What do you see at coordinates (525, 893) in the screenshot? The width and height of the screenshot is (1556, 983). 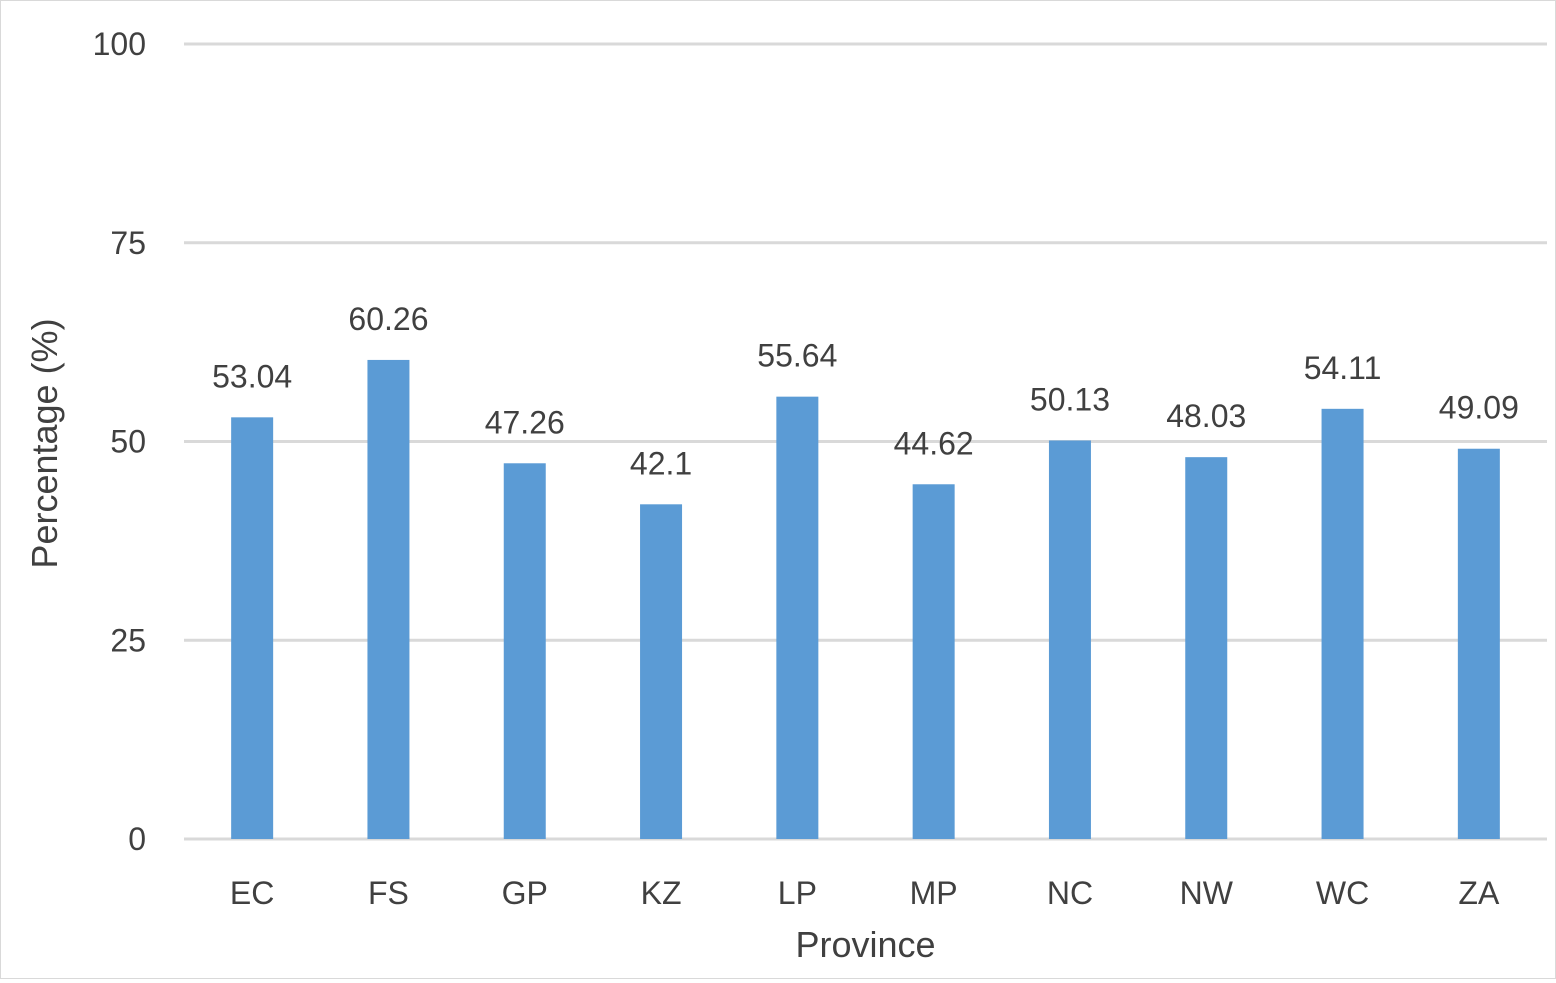 I see `x-tick-label-gp: GP` at bounding box center [525, 893].